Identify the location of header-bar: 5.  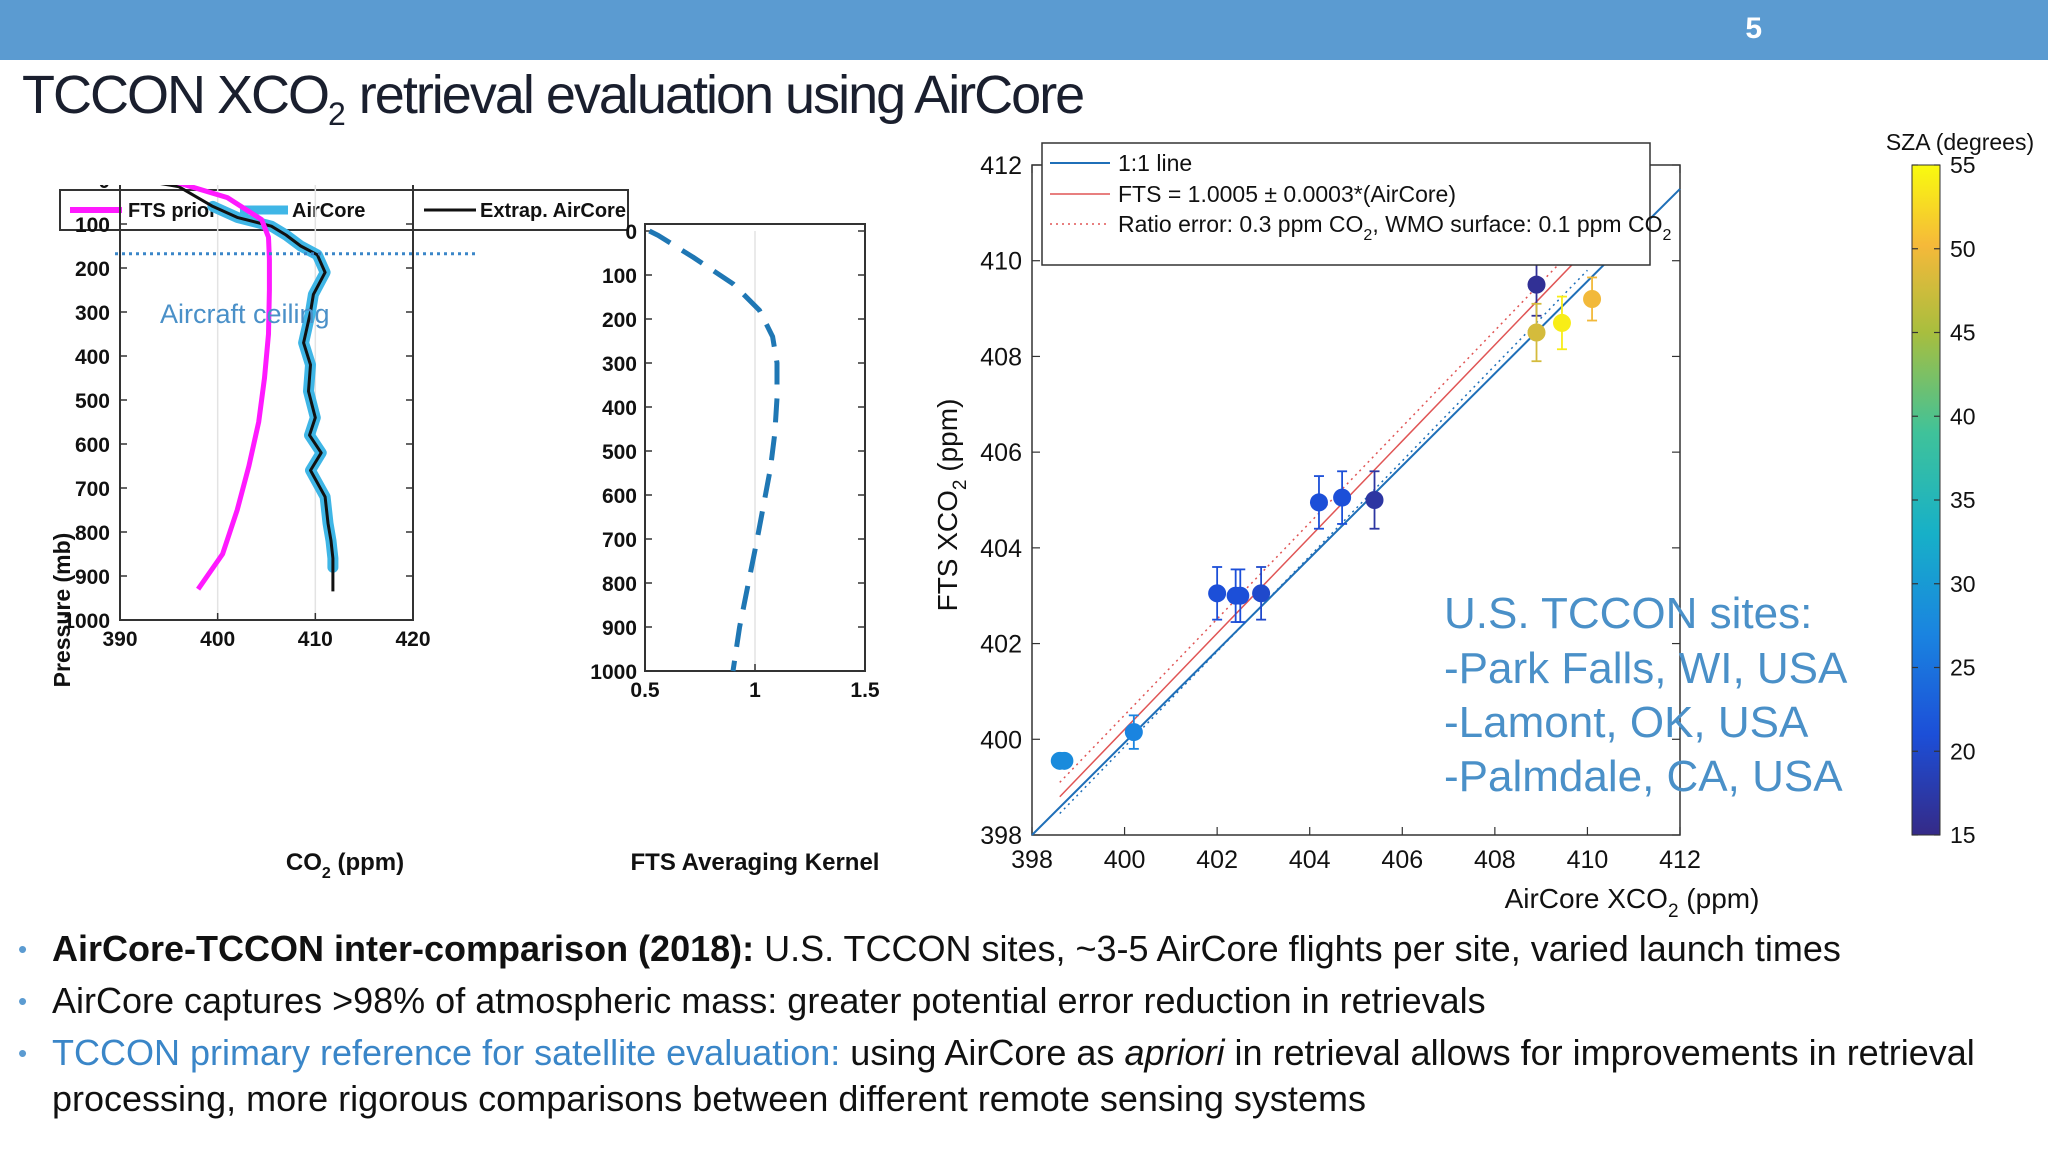
(1024, 30).